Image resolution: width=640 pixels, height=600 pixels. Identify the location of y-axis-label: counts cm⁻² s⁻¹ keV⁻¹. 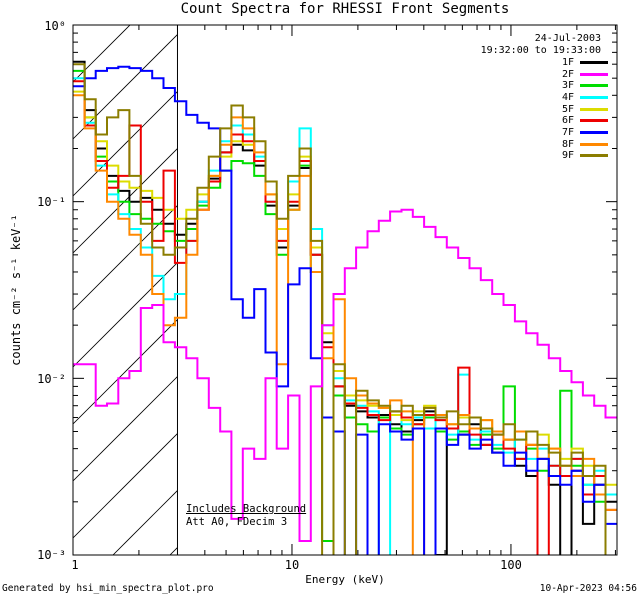
(16, 290).